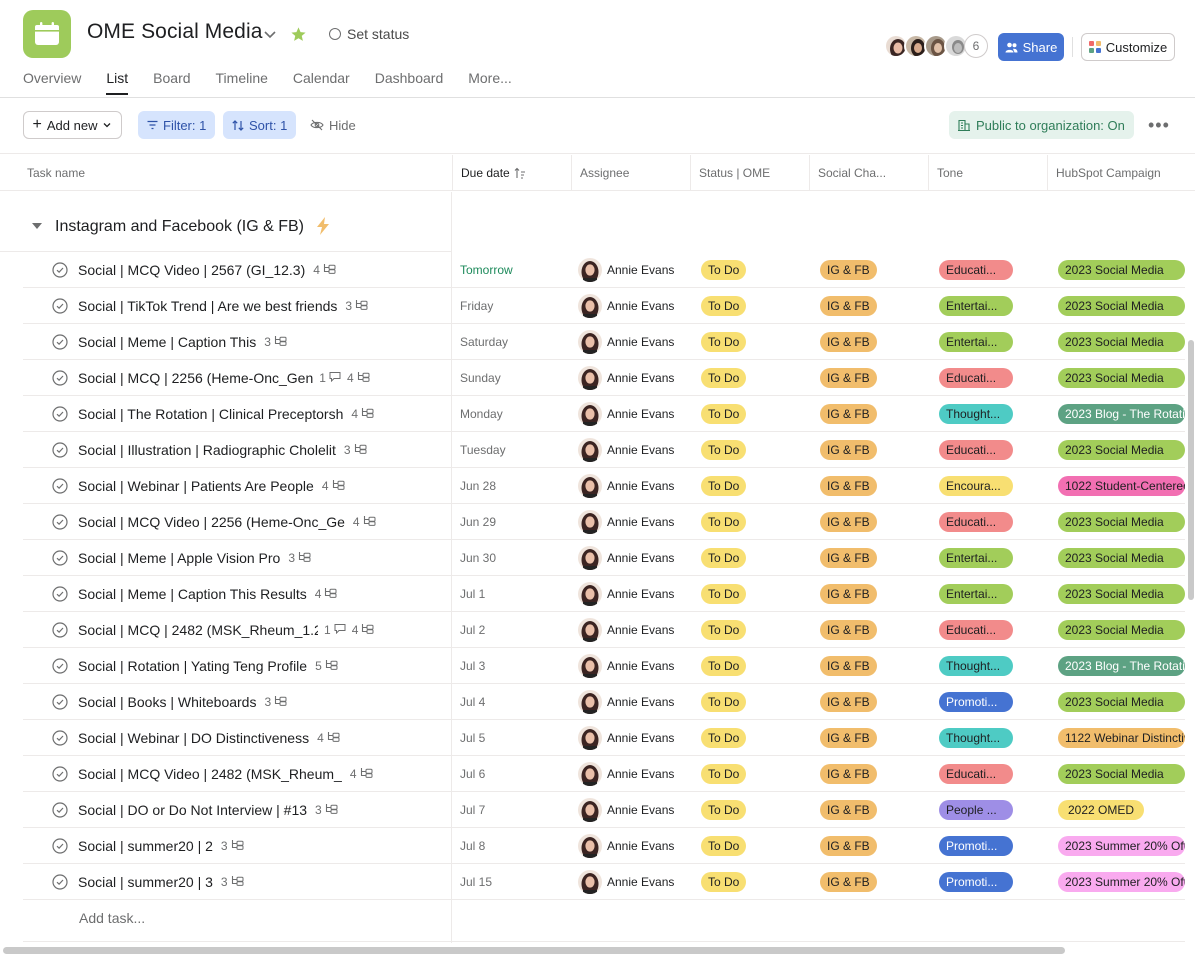  I want to click on column-assignee: Assignee, so click(630, 173).